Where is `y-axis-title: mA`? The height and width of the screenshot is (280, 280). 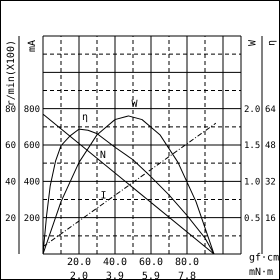
y-axis-title: mA is located at coordinates (32, 46).